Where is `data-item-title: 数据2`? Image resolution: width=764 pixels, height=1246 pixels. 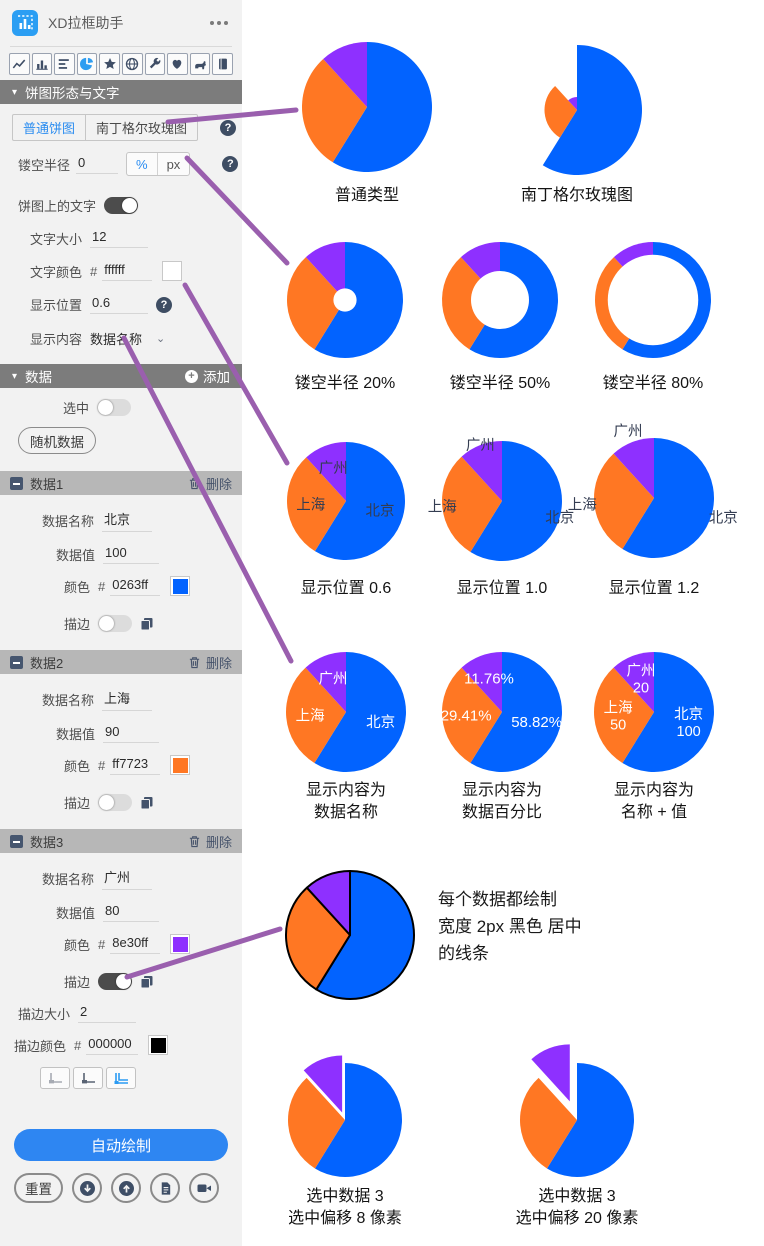 data-item-title: 数据2 is located at coordinates (47, 663).